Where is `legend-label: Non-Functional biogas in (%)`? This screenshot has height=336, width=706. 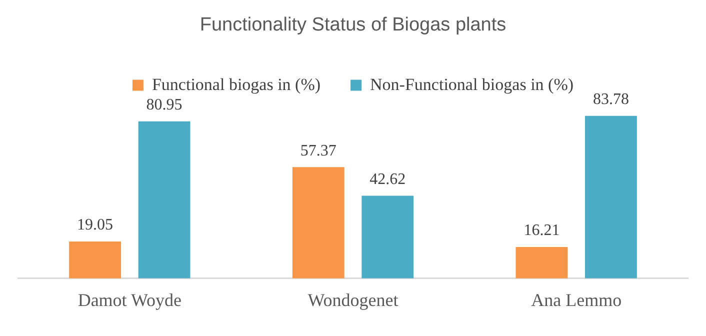
legend-label: Non-Functional biogas in (%) is located at coordinates (472, 84).